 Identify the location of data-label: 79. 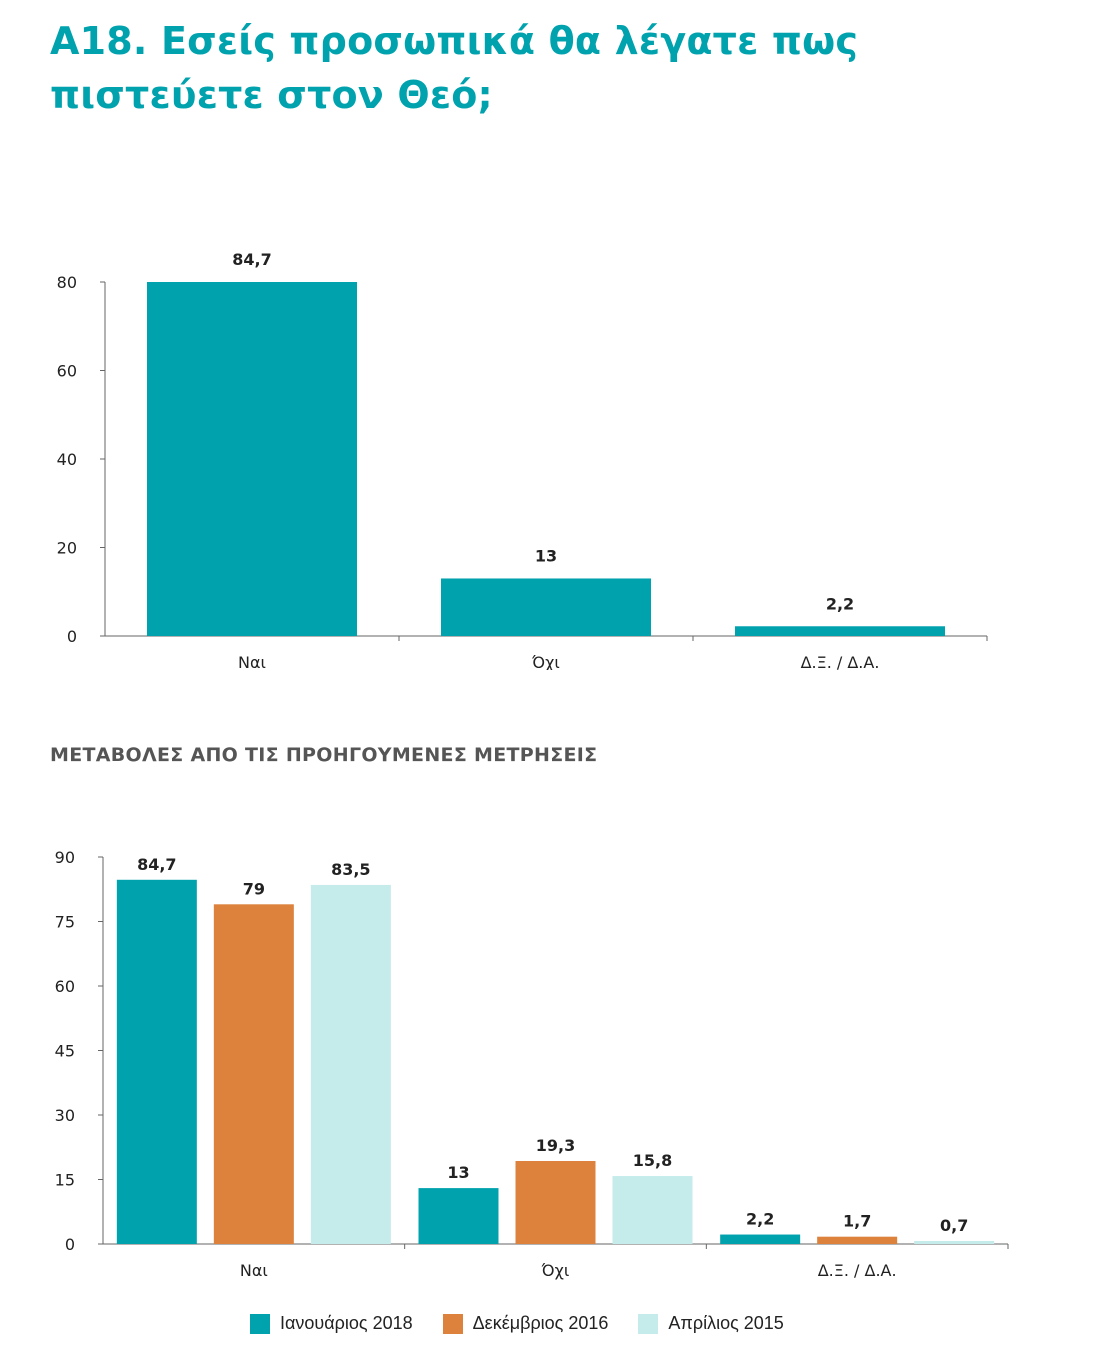
(254, 888).